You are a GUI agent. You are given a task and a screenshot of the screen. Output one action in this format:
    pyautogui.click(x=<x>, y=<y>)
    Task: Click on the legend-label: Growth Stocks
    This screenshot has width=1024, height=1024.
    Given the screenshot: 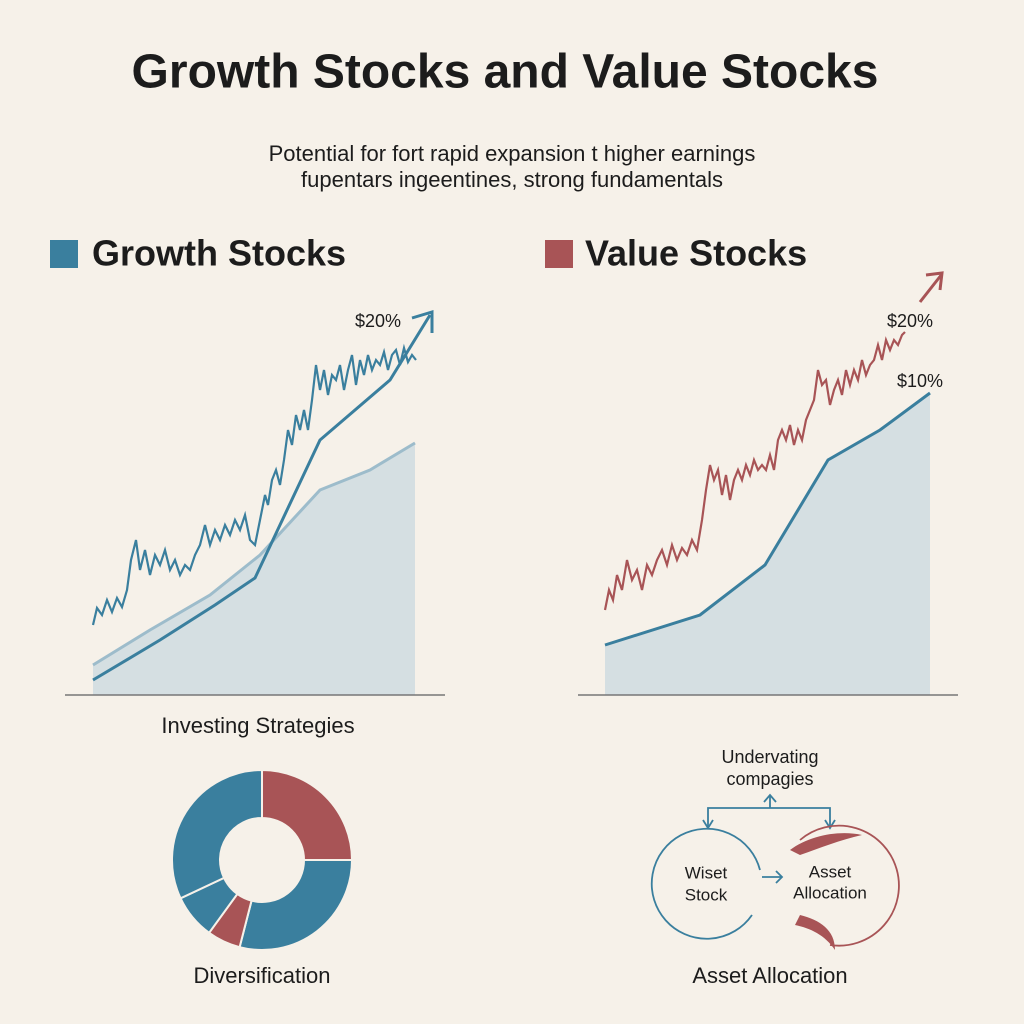 What is the action you would take?
    pyautogui.click(x=219, y=253)
    